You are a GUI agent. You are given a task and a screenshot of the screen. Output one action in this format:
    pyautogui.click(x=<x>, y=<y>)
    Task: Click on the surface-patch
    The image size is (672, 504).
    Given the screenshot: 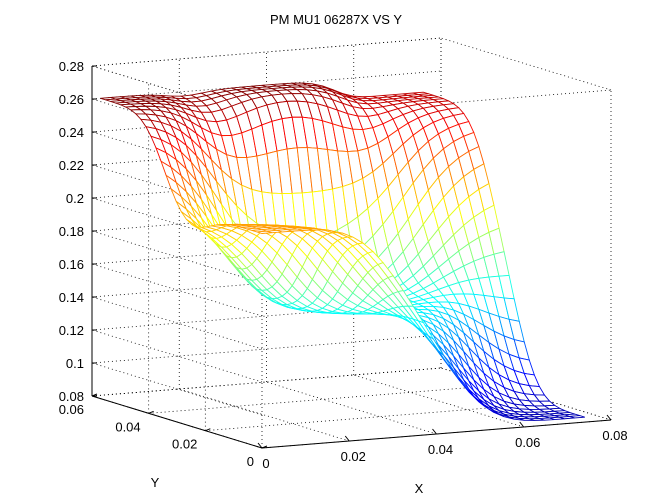 What is the action you would take?
    pyautogui.click(x=577, y=417)
    